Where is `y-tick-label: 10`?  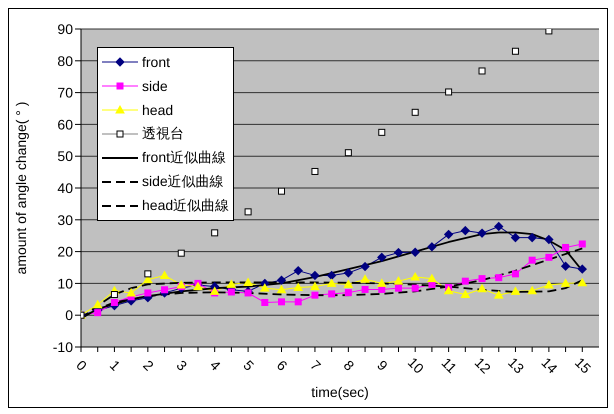 y-tick-label: 10 is located at coordinates (65, 283).